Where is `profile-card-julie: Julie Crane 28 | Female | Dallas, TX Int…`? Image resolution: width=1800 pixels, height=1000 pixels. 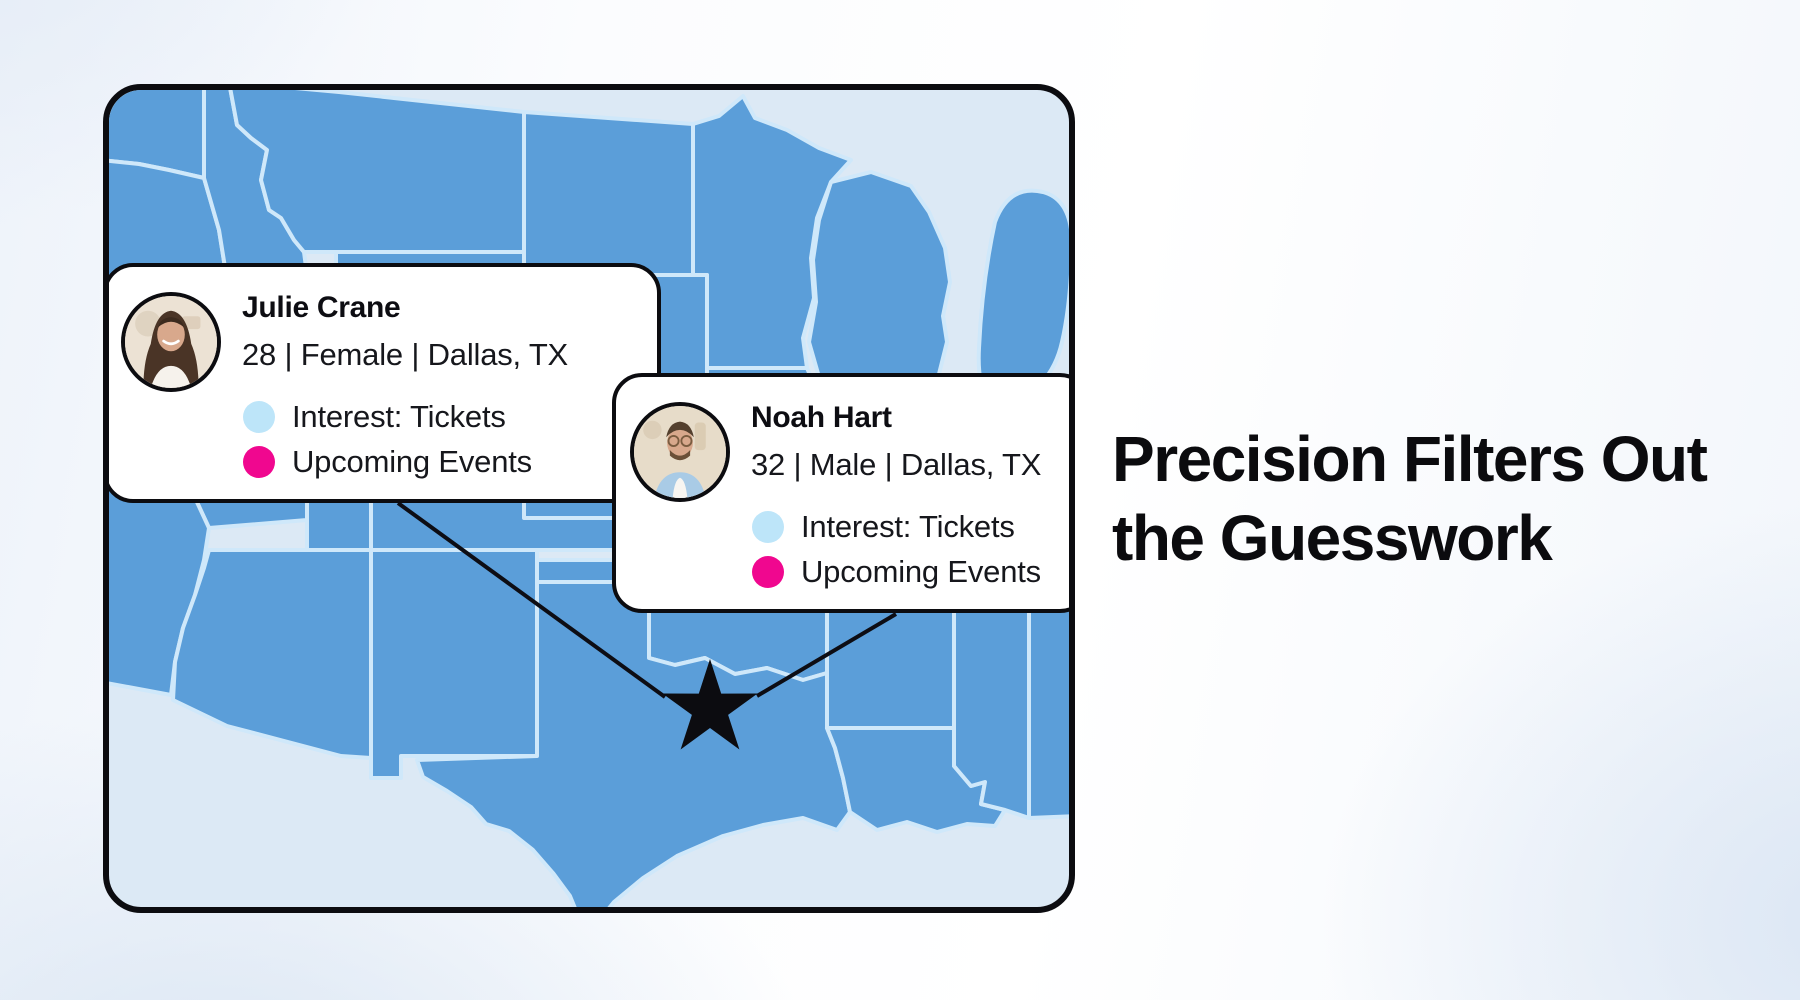 profile-card-julie: Julie Crane 28 | Female | Dallas, TX Int… is located at coordinates (385, 383).